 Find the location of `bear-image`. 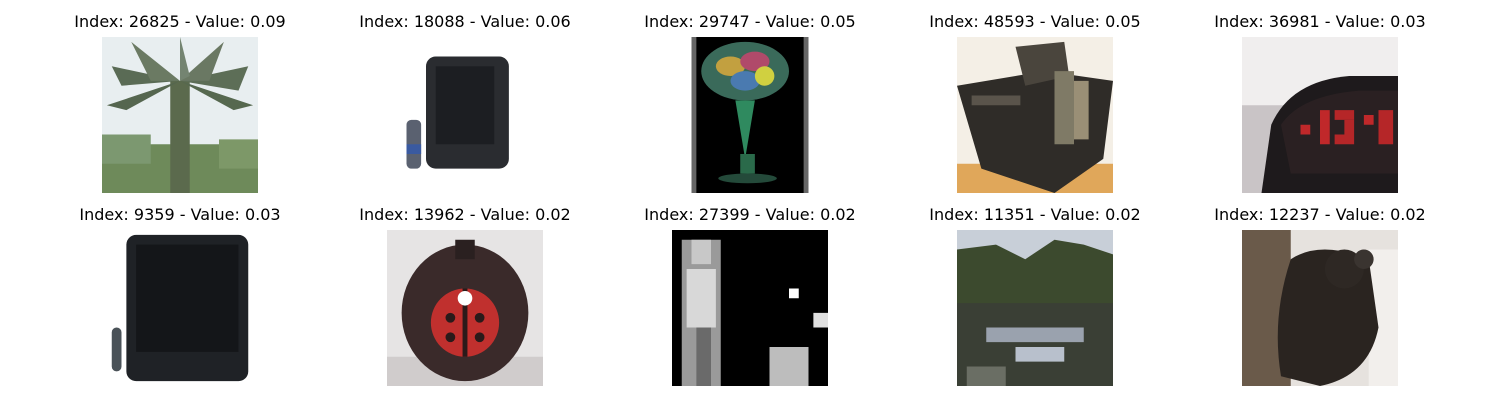

bear-image is located at coordinates (1320, 308).